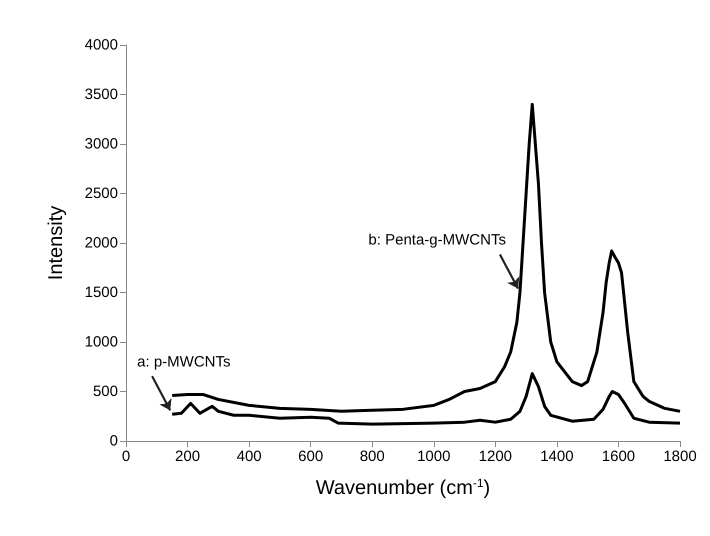  I want to click on x-tick-label: 1800, so click(680, 456).